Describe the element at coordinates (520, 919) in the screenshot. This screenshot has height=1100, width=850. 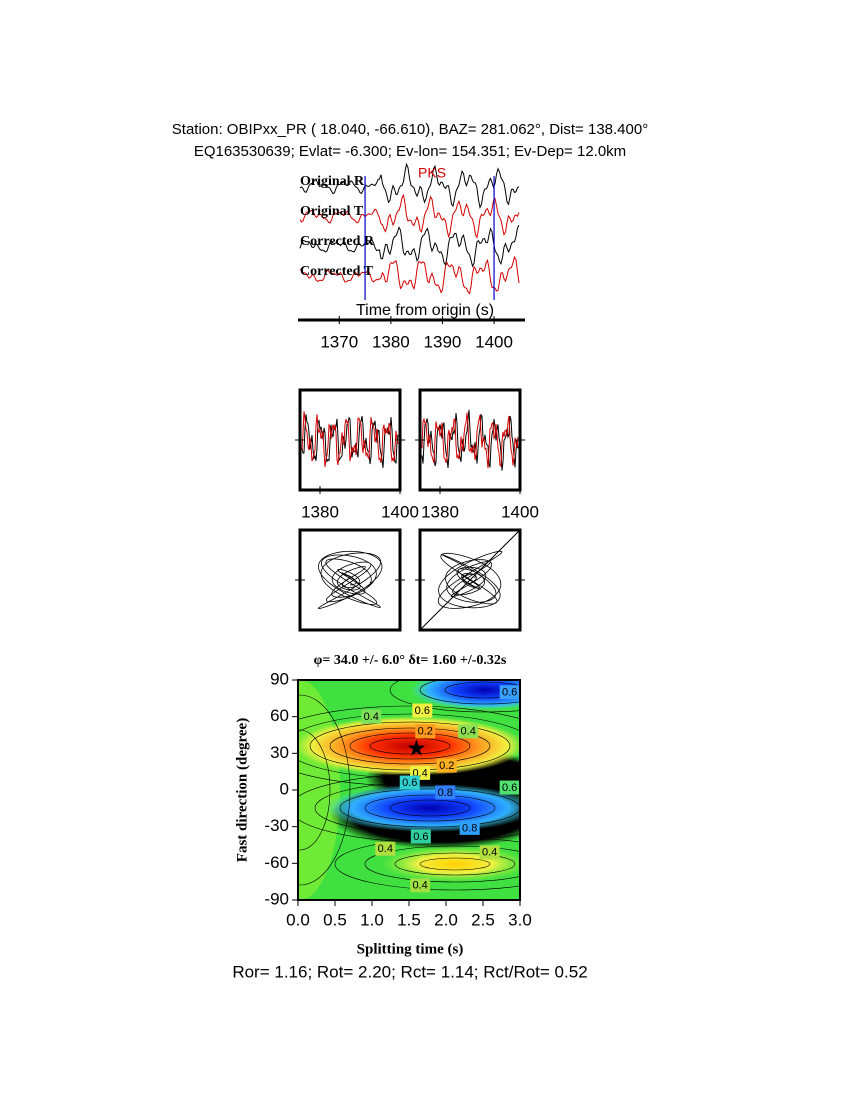
I see `x-tick-label: 3.0` at that location.